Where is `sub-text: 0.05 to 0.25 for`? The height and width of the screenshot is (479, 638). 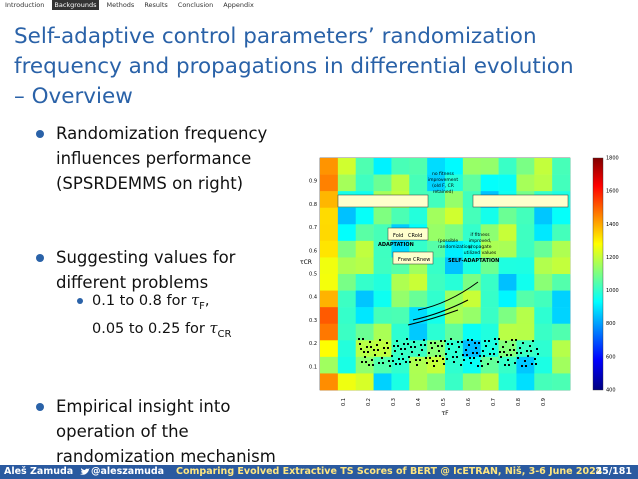
sub-text: 0.05 to 0.25 for is located at coordinates (151, 328).